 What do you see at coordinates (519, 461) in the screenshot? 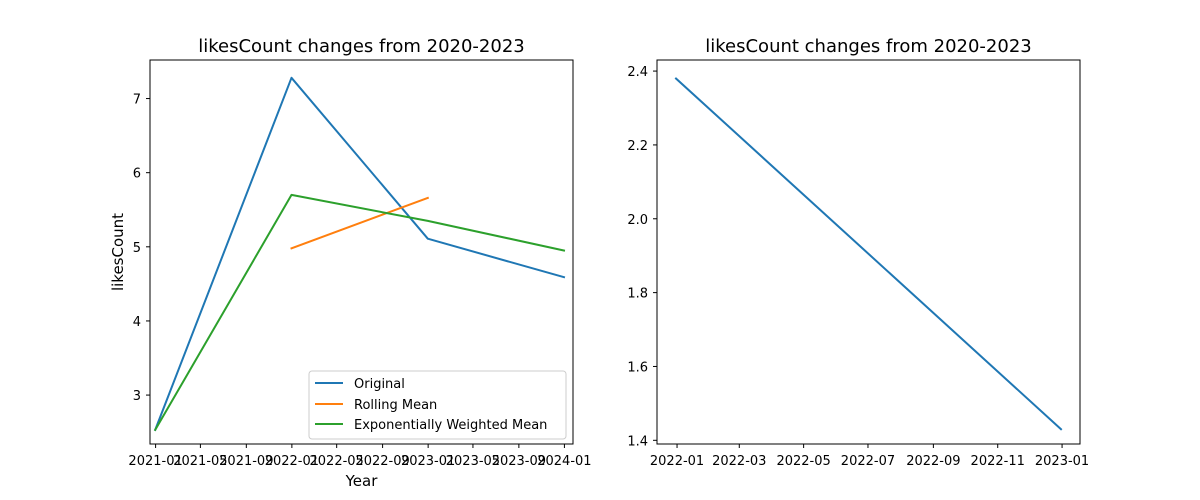
I see `x-tick-label: 2023-09` at bounding box center [519, 461].